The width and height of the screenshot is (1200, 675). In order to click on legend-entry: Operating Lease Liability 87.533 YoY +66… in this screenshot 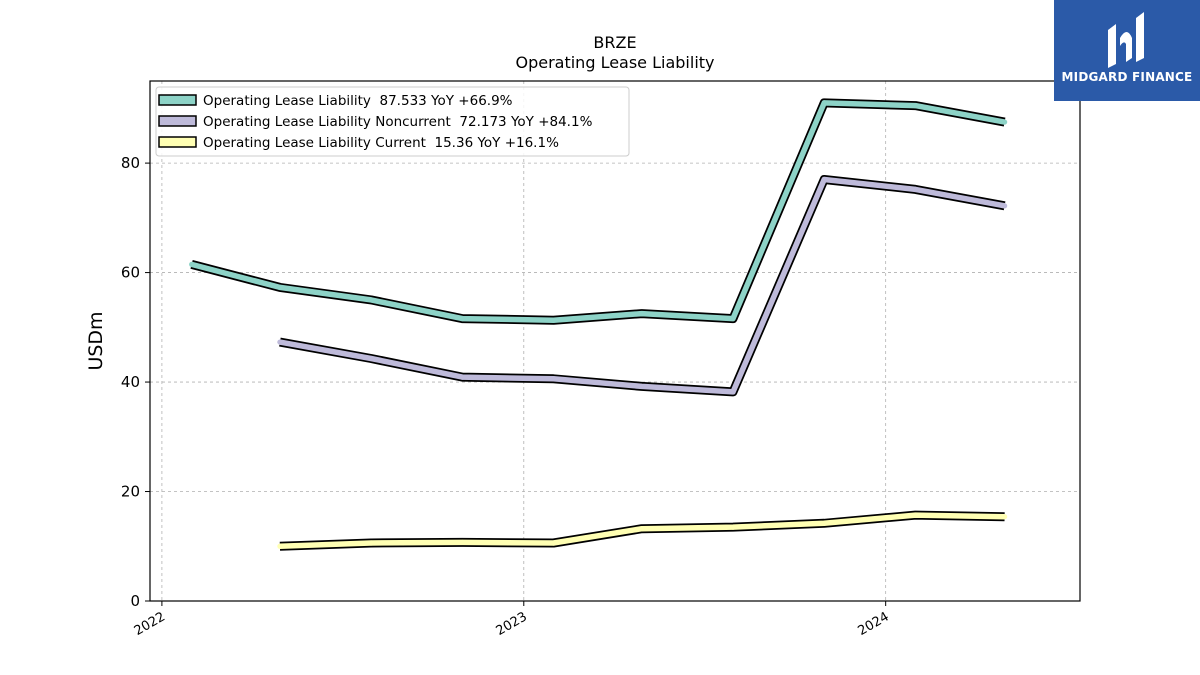, I will do `click(358, 101)`.